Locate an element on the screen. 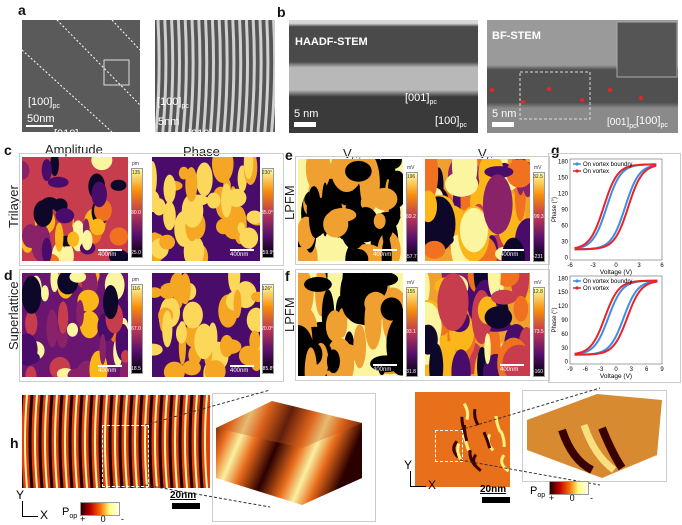 The width and height of the screenshot is (682, 525). colorbar-tick: 80.0 is located at coordinates (136, 213).